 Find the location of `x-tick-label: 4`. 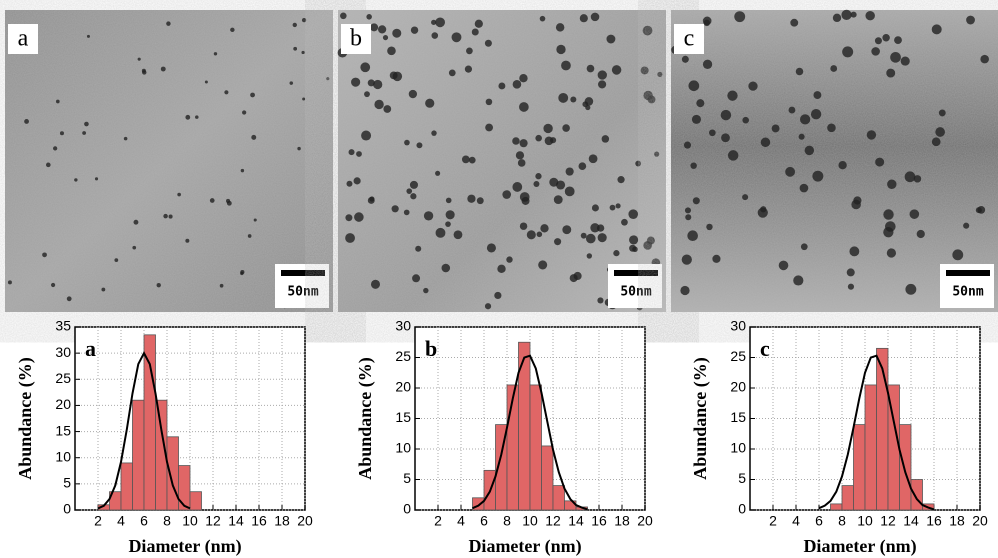

x-tick-label: 4 is located at coordinates (796, 521).